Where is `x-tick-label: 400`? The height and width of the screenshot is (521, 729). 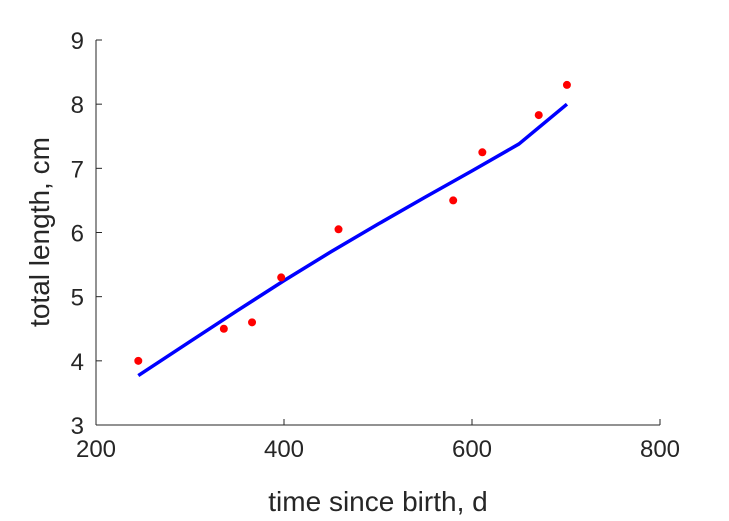 x-tick-label: 400 is located at coordinates (284, 449).